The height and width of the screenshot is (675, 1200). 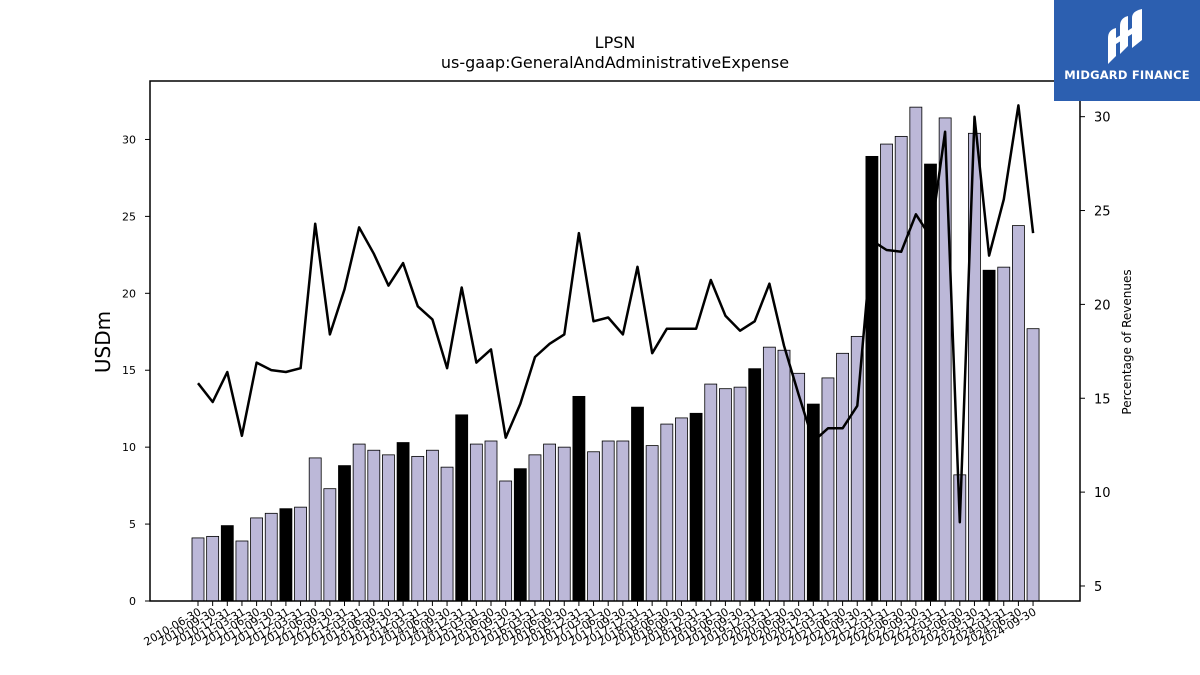 I want to click on brand-logo: MIDGARD FINANCE, so click(x=1127, y=50).